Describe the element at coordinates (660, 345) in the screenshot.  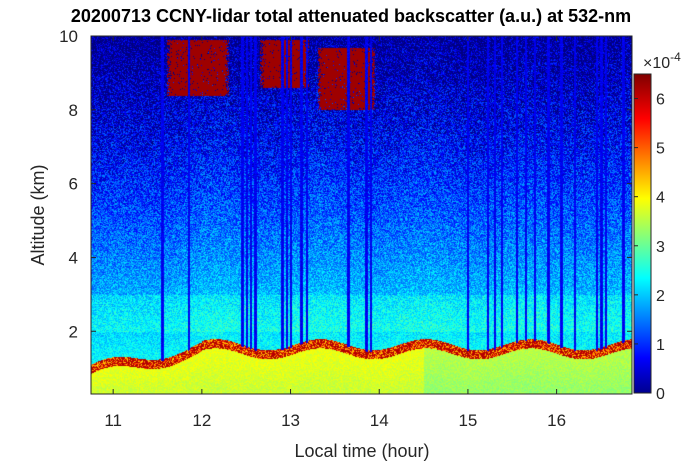
I see `colorbar-tick-label: 1` at that location.